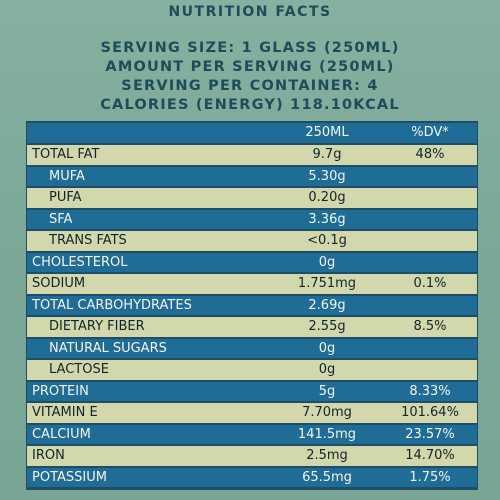 Image resolution: width=500 pixels, height=500 pixels. I want to click on nutrient-amount: 5g, so click(327, 391).